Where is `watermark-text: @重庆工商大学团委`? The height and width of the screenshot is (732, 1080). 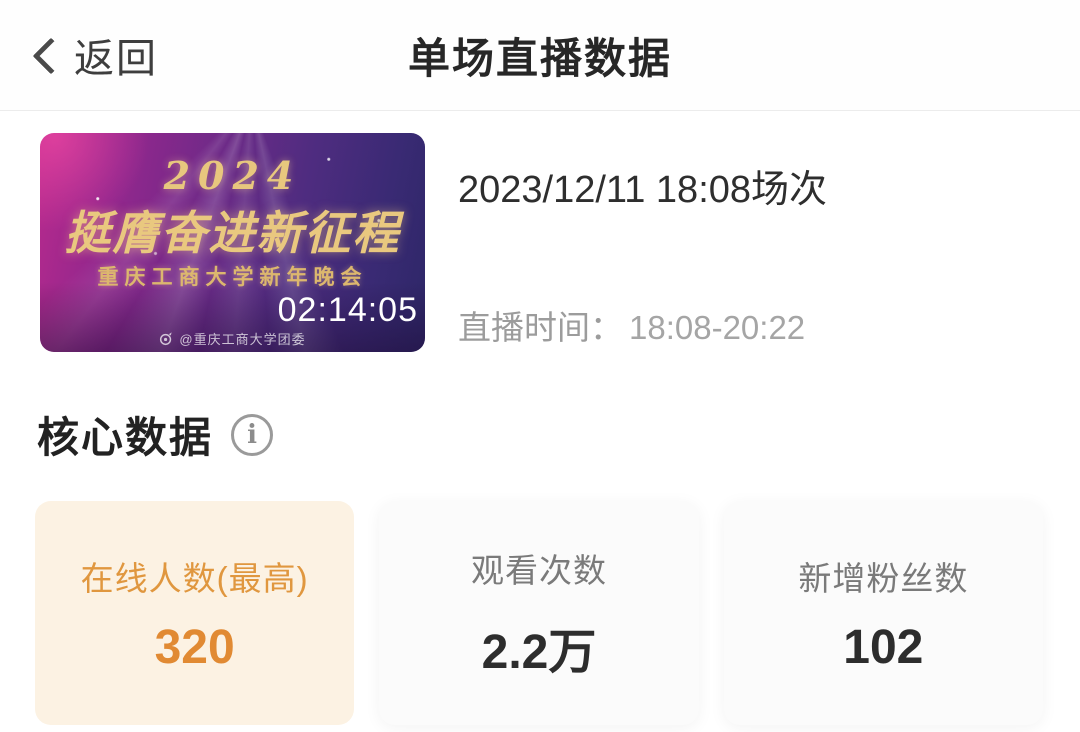 watermark-text: @重庆工商大学团委 is located at coordinates (242, 339).